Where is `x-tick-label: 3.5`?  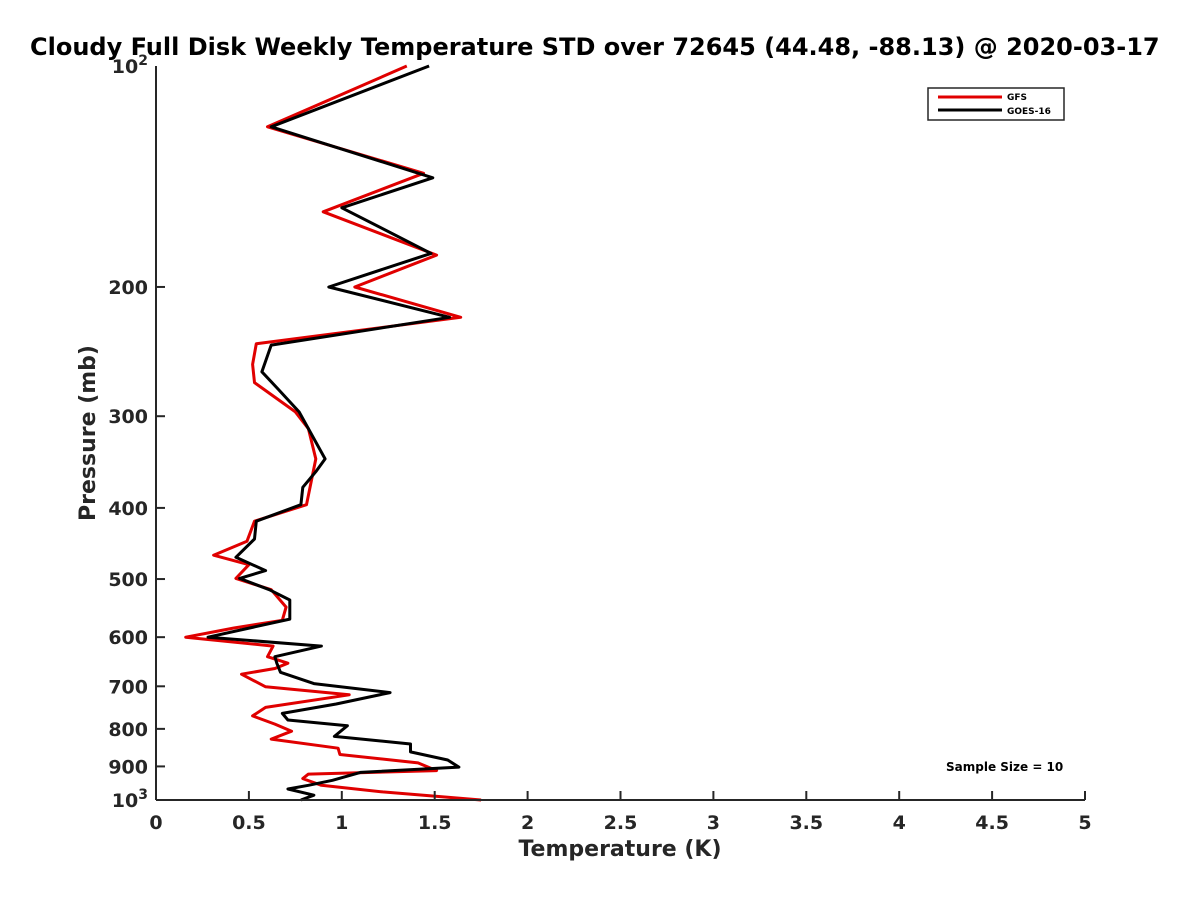 x-tick-label: 3.5 is located at coordinates (806, 823).